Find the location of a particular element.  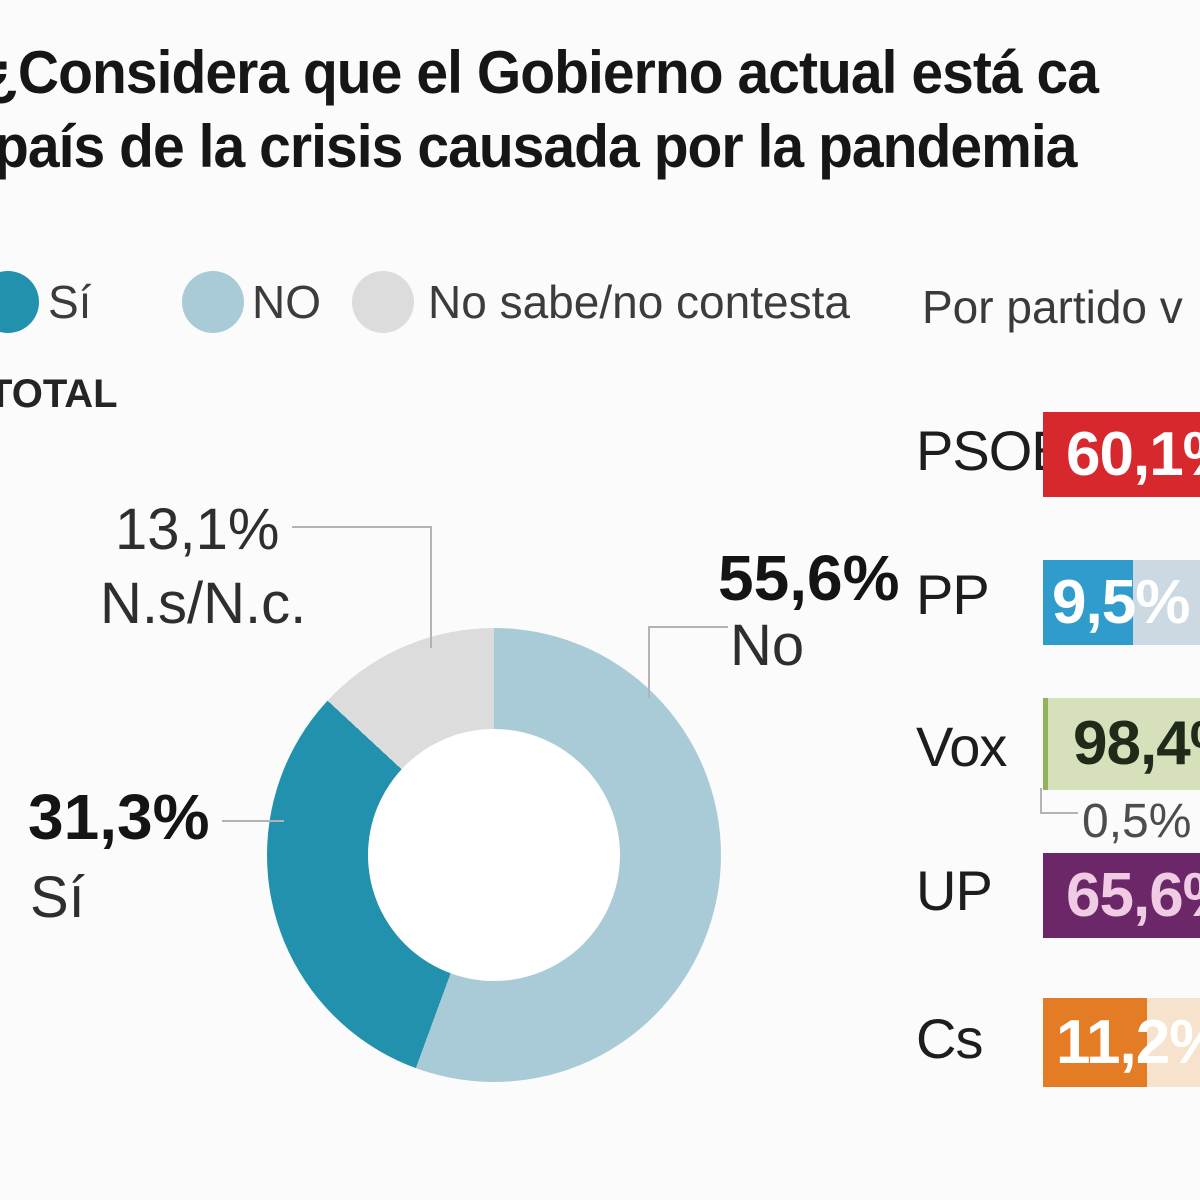

leader-line-no-horizontal is located at coordinates (688, 627).